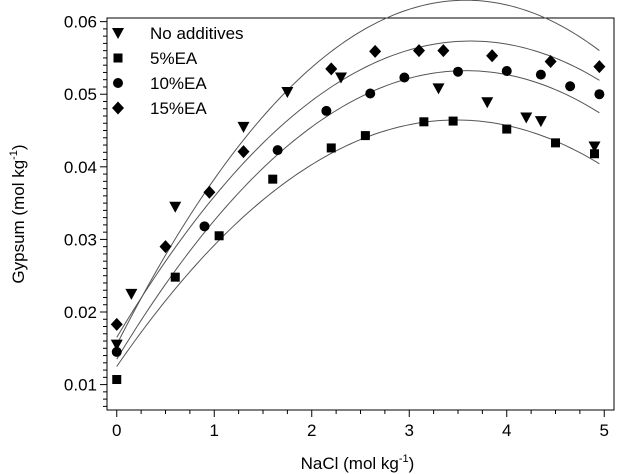  Describe the element at coordinates (197, 33) in the screenshot. I see `legend-label: No additives` at that location.